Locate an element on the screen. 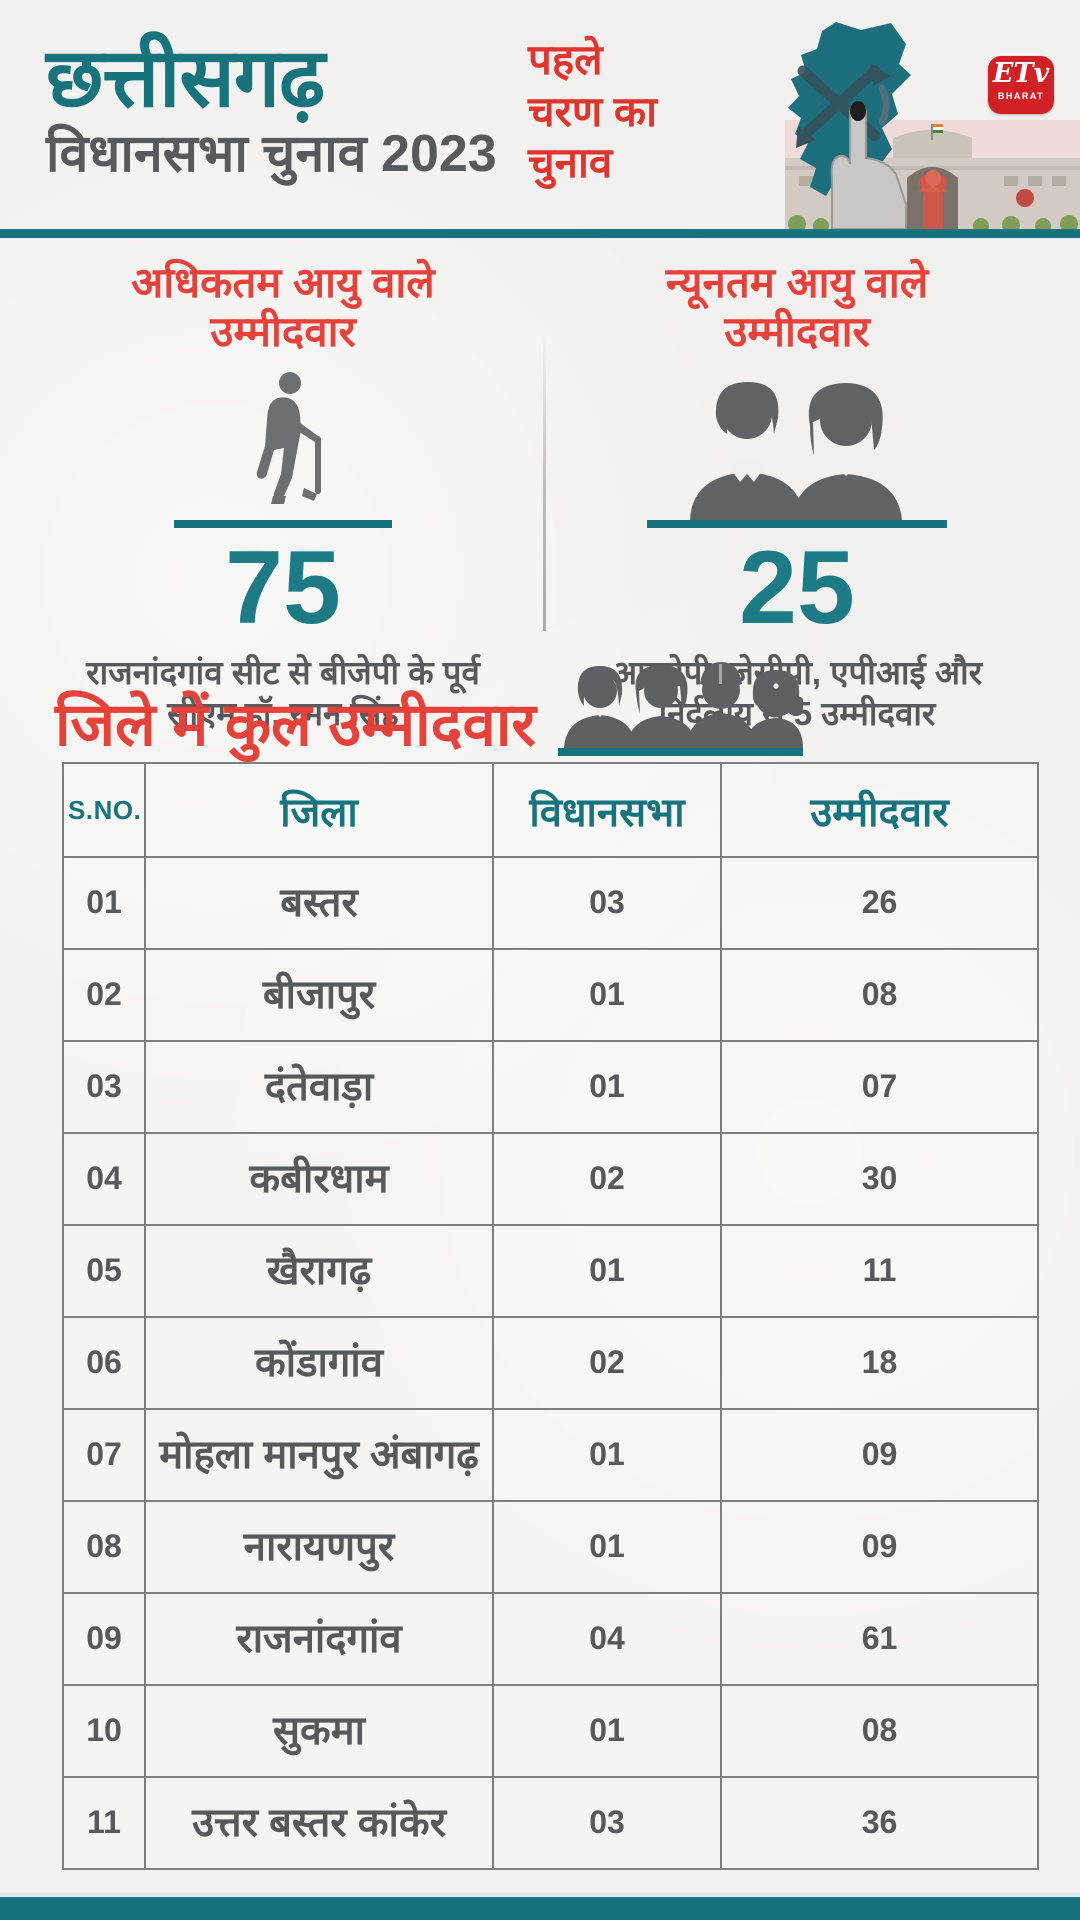 The width and height of the screenshot is (1080, 1920). table-row: 11 उत्तर बस्तर कांकेर 03 36 is located at coordinates (550, 1823).